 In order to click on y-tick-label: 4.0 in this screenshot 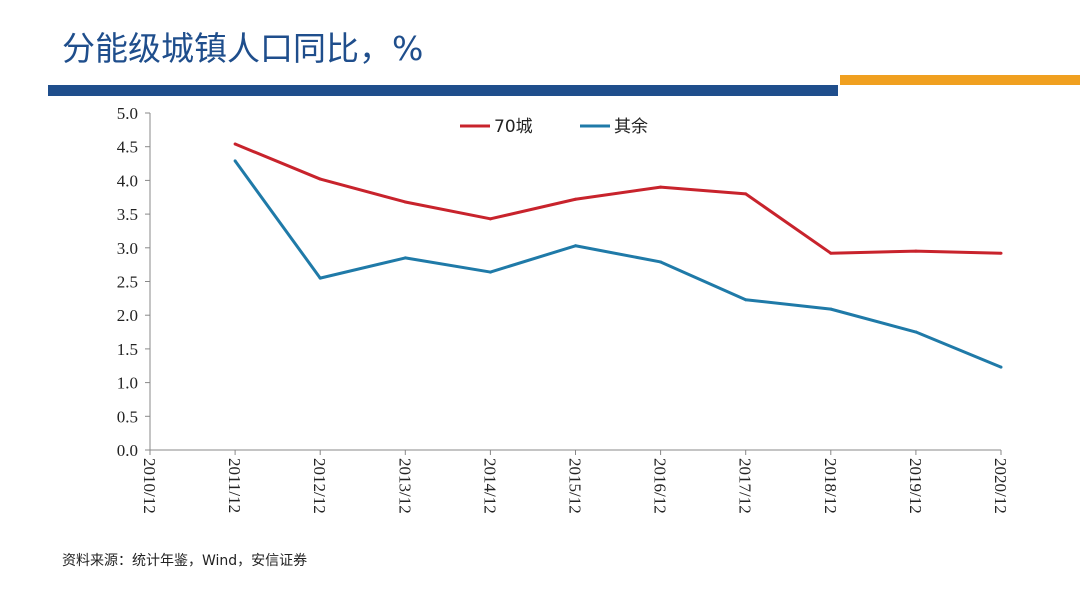, I will do `click(127, 180)`.